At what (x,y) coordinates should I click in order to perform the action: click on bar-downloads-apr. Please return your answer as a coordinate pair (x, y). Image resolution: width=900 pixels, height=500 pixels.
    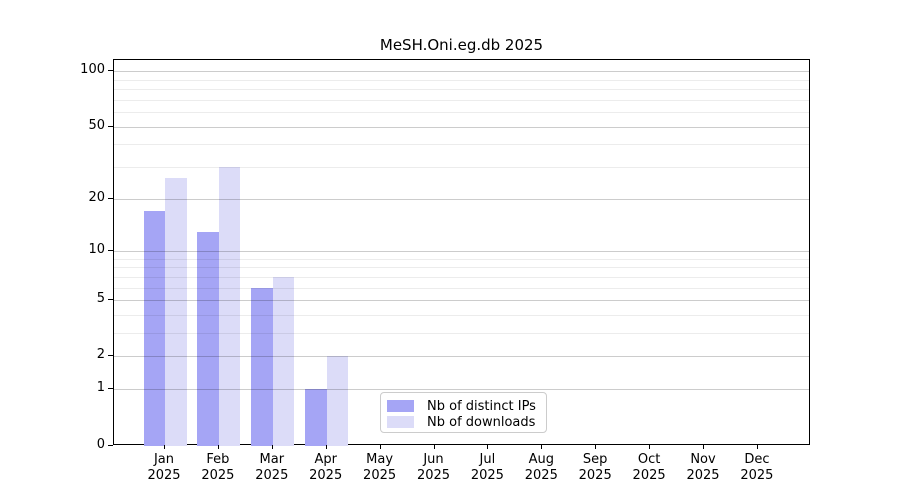
    Looking at the image, I should click on (337, 401).